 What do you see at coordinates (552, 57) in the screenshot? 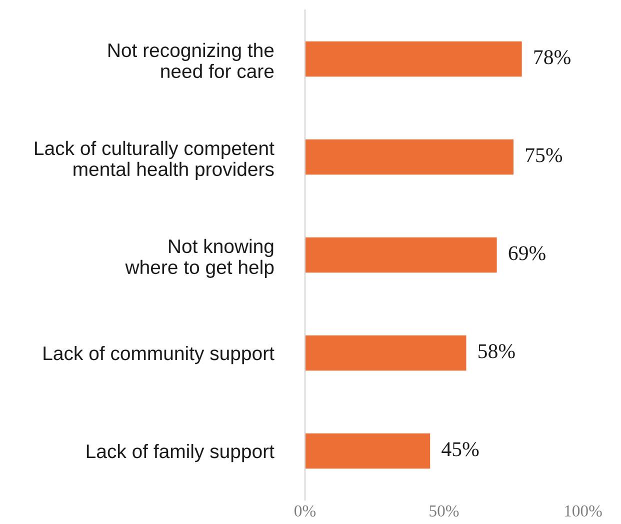
I see `data-label: 78%` at bounding box center [552, 57].